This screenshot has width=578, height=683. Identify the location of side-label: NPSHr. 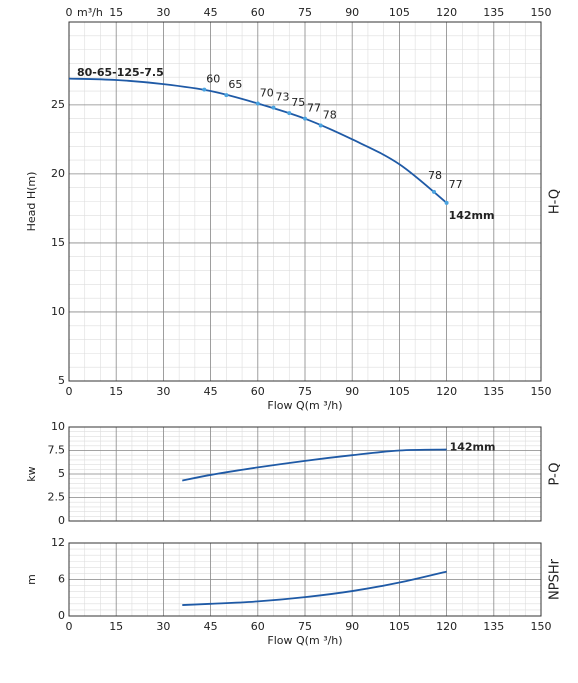
(555, 579).